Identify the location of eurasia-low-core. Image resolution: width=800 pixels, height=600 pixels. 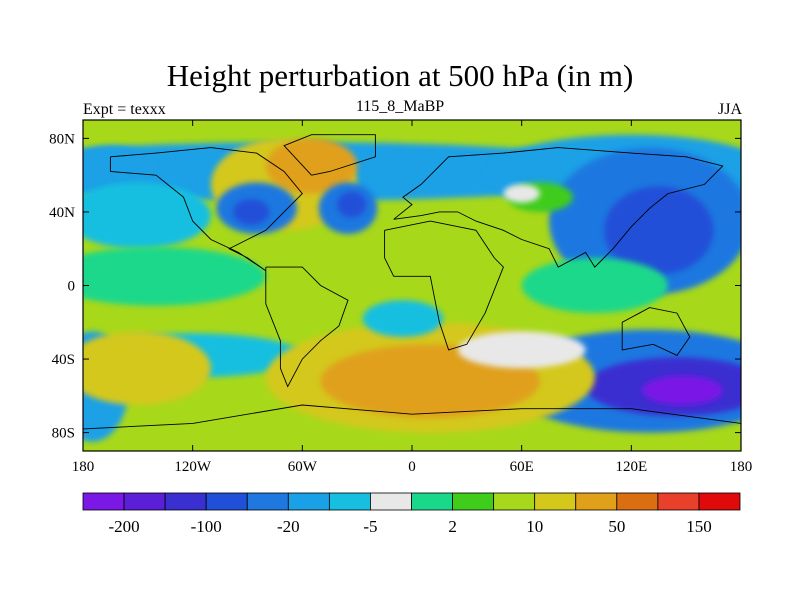
(521, 193).